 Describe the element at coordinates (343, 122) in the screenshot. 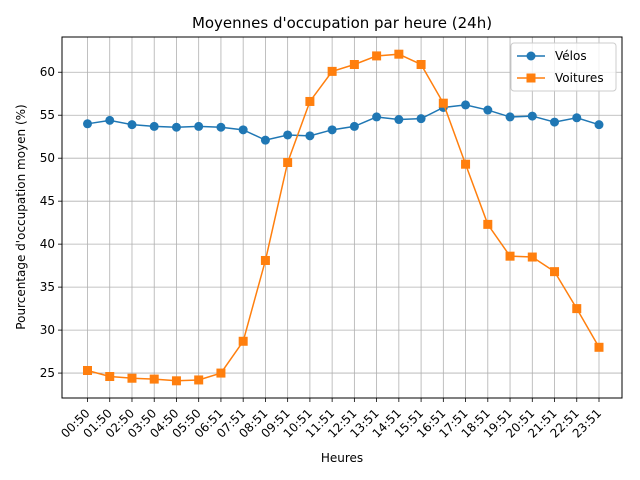

I see `series-line-velos` at that location.